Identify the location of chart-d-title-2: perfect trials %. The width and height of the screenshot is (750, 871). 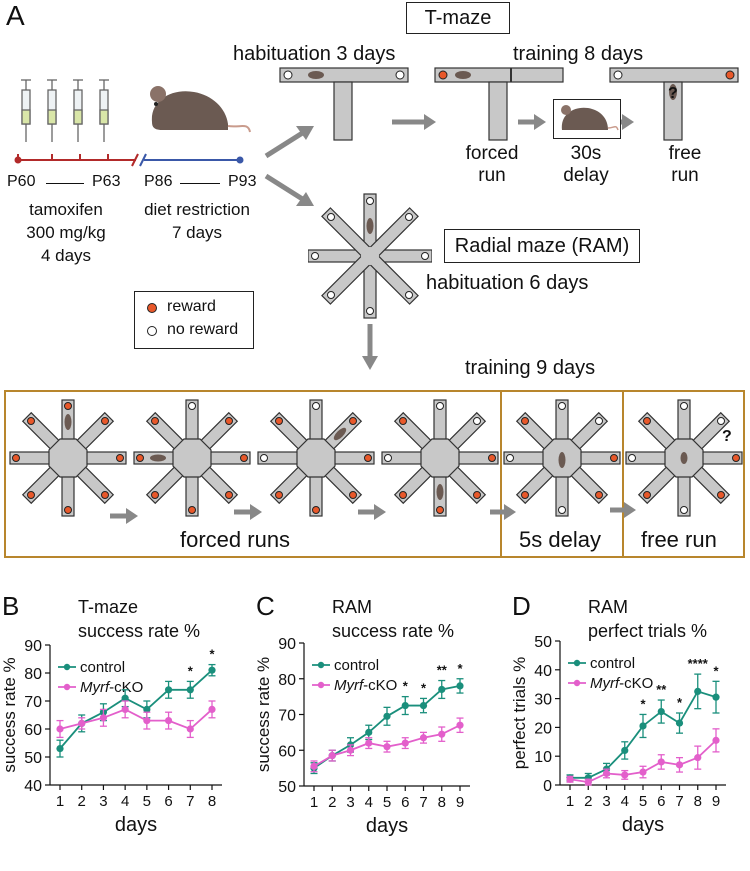
(647, 631).